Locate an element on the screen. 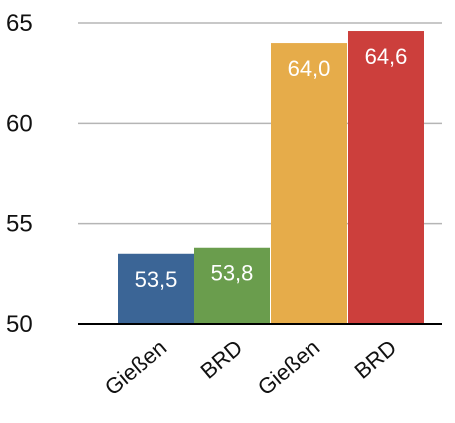 The width and height of the screenshot is (455, 423). y-tick-label: 65 is located at coordinates (19, 23).